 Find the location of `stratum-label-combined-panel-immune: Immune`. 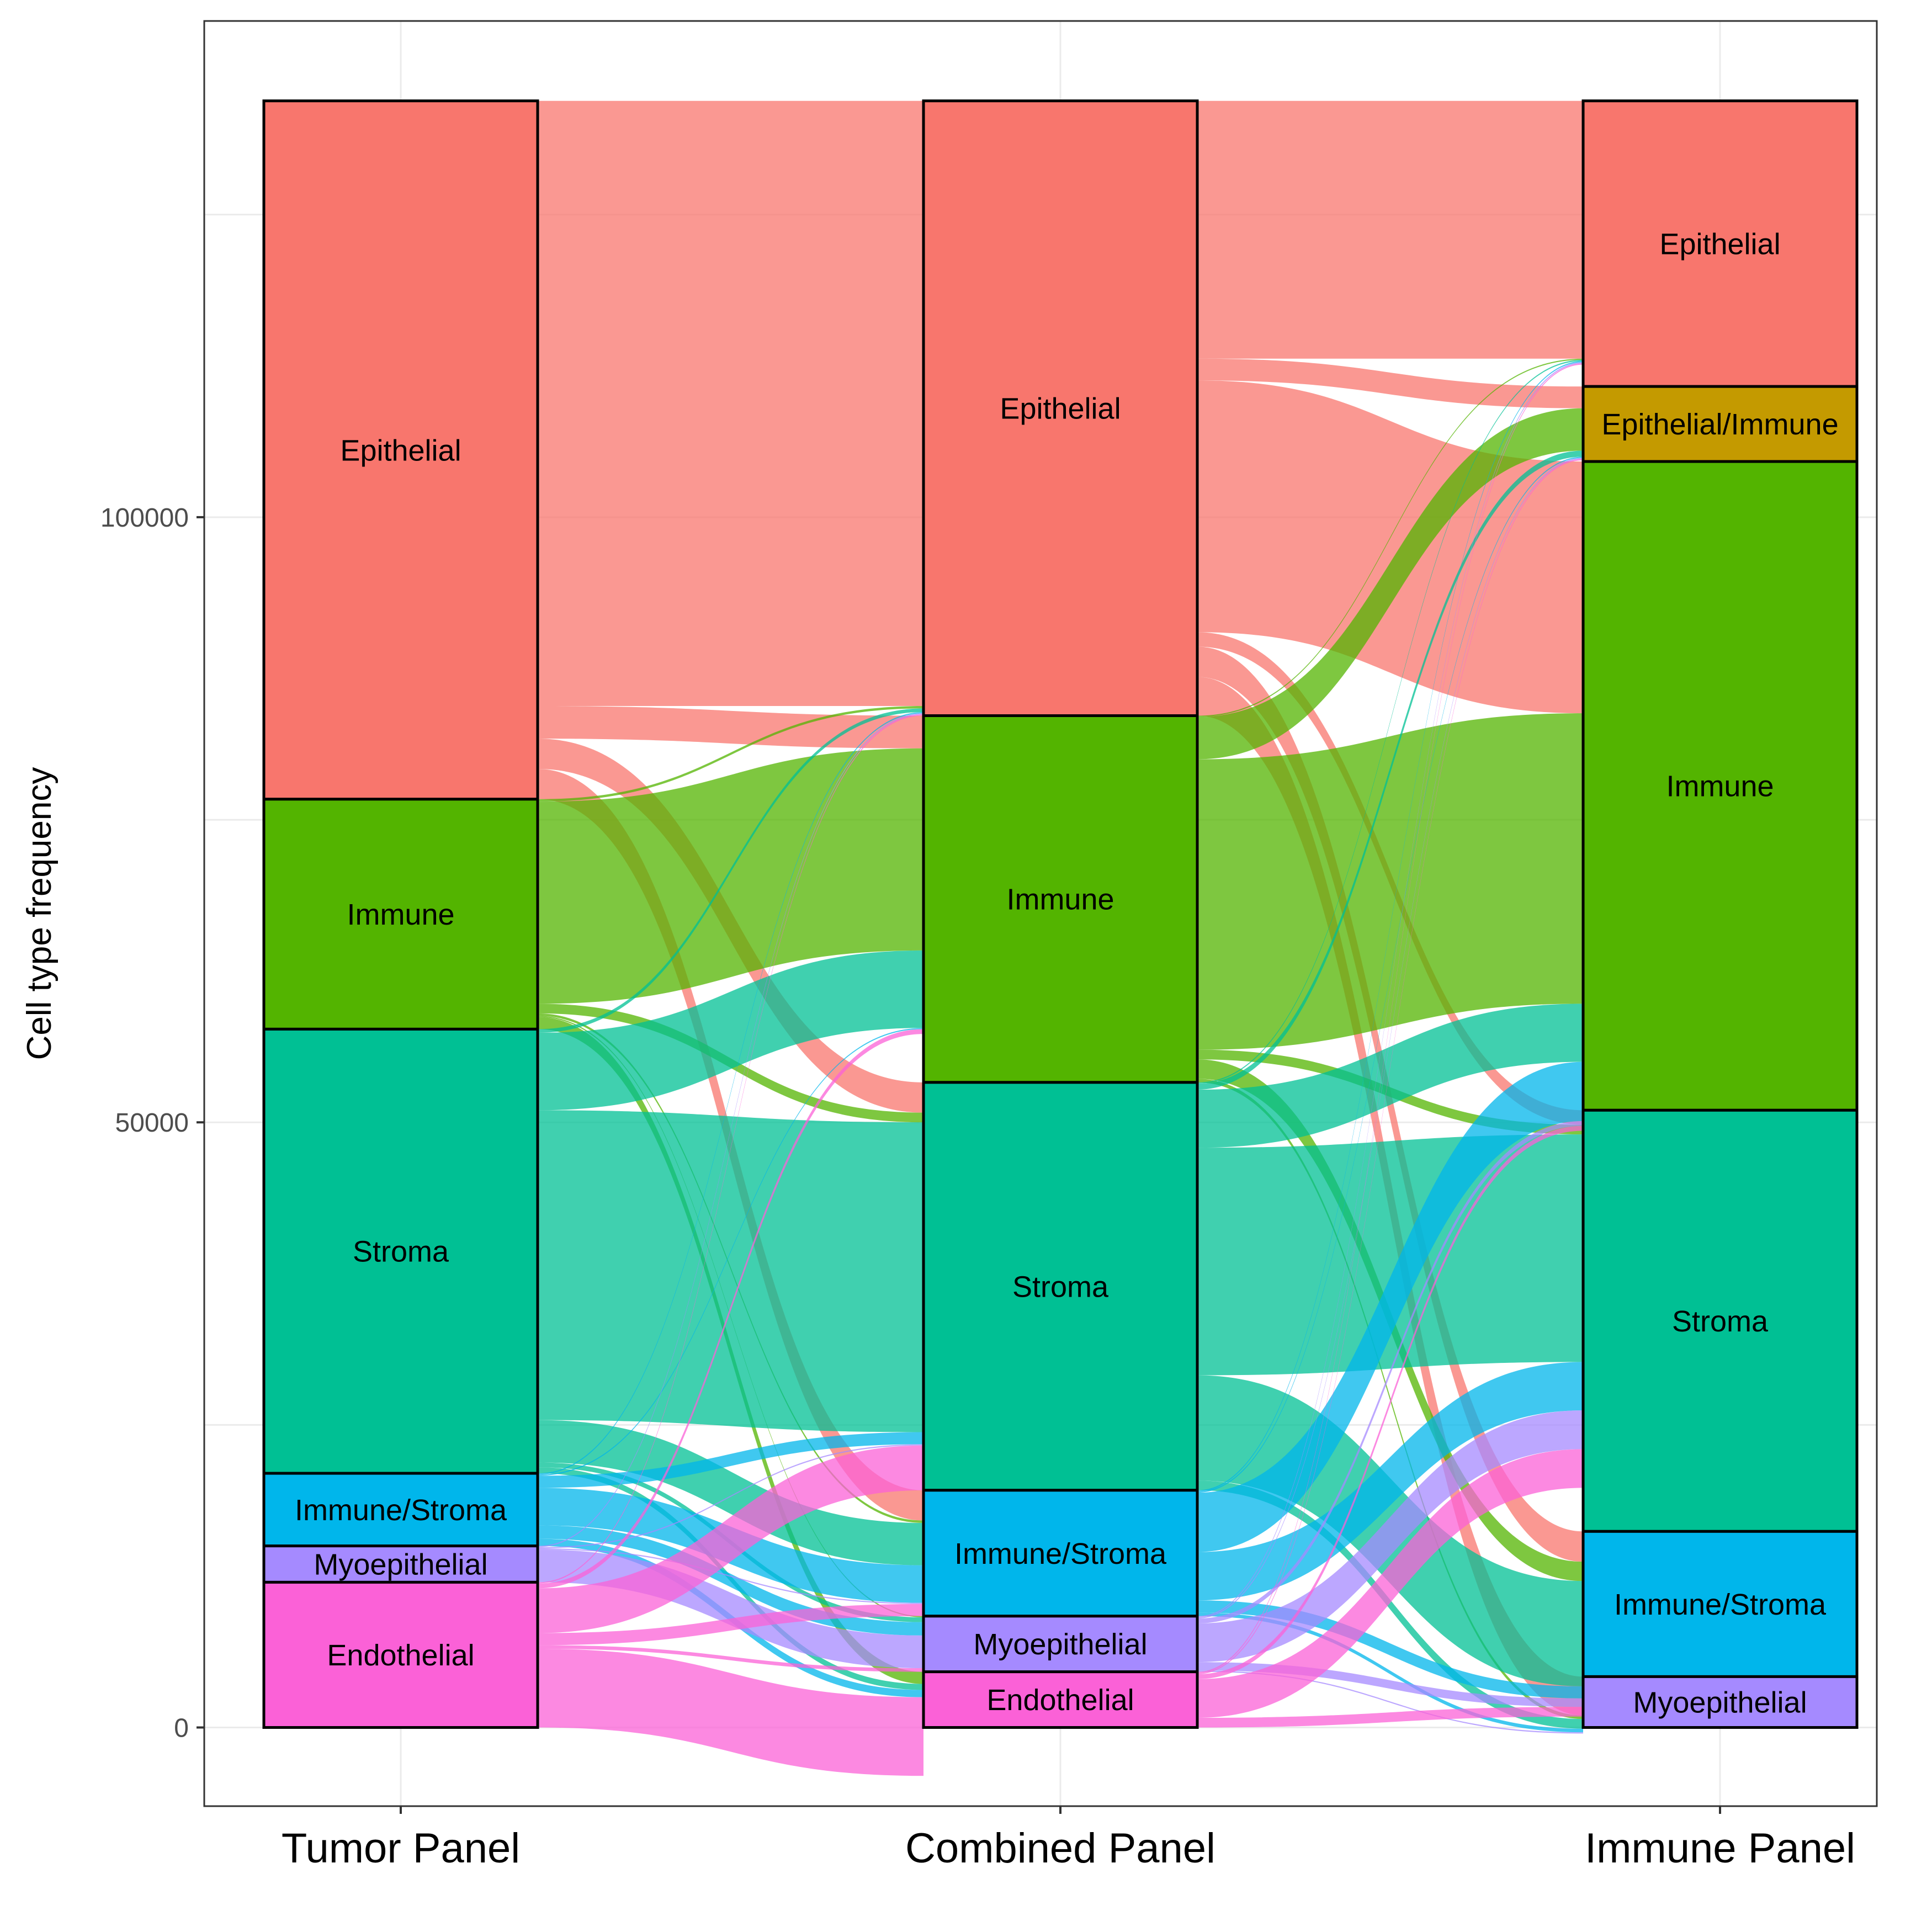

stratum-label-combined-panel-immune: Immune is located at coordinates (1060, 900).